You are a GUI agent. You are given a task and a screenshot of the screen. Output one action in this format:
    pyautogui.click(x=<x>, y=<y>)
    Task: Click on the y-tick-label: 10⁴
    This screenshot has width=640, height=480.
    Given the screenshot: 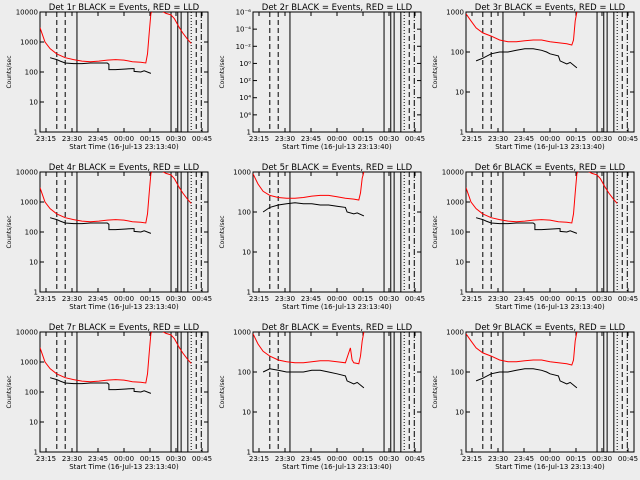 What is the action you would take?
    pyautogui.click(x=245, y=98)
    